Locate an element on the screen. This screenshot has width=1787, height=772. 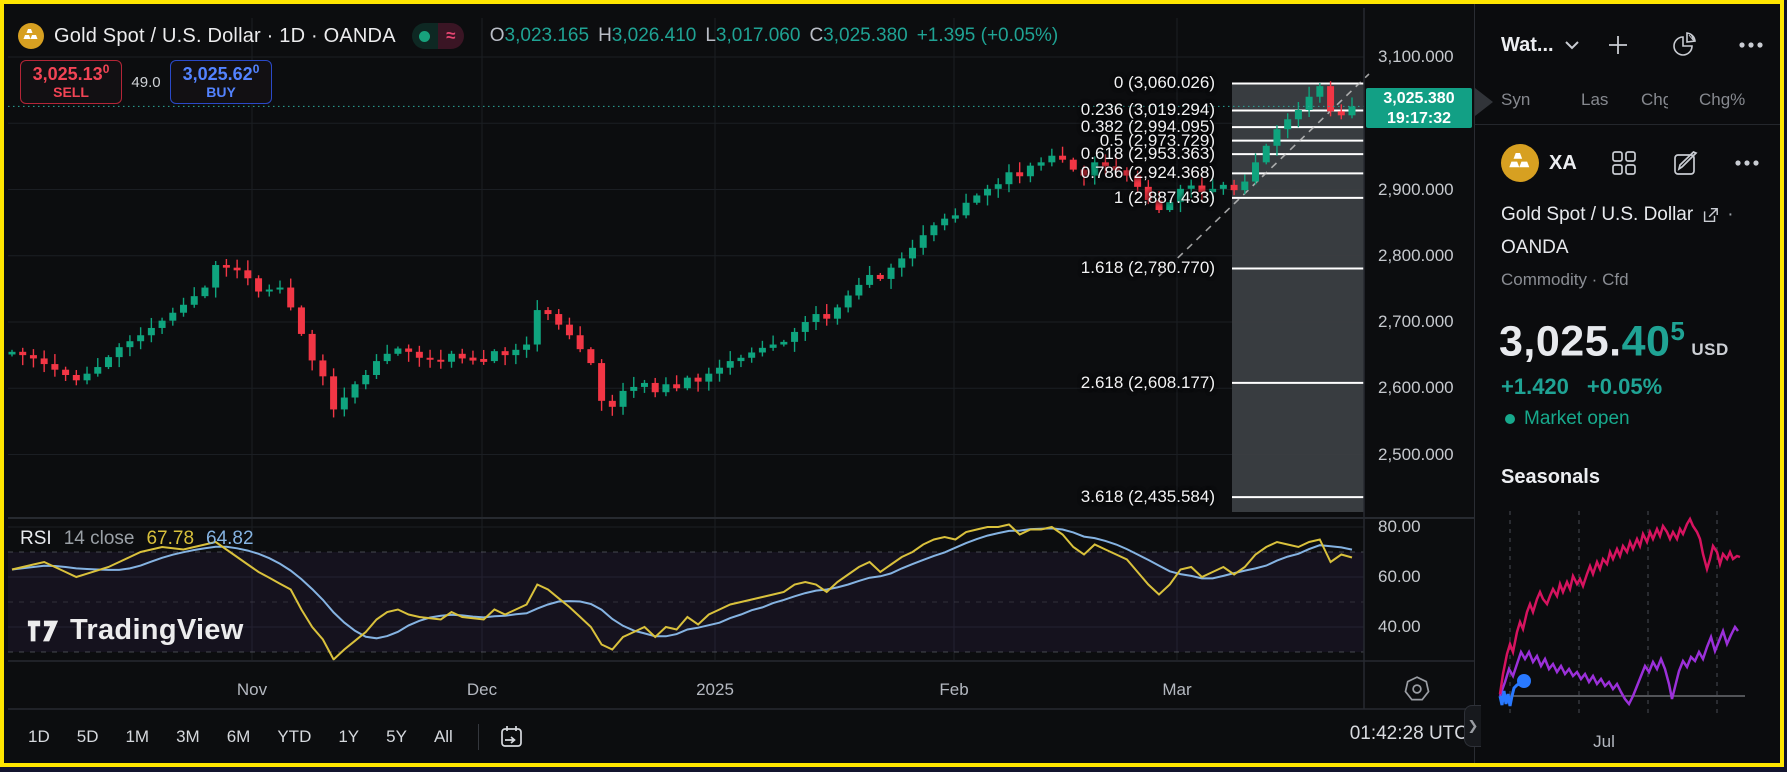
watchlist-more-icon is located at coordinates (1751, 45).